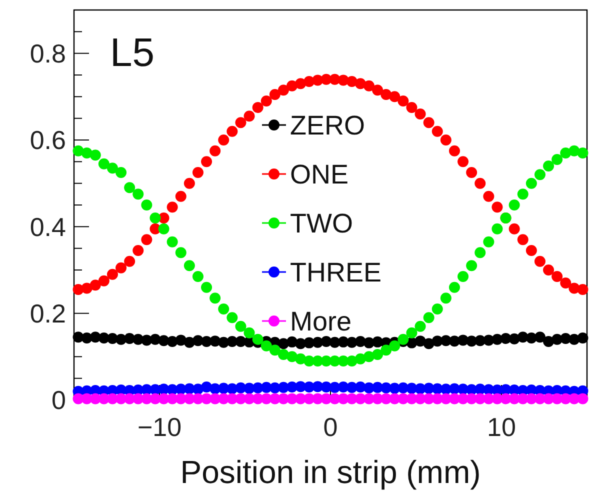  Describe the element at coordinates (159, 427) in the screenshot. I see `x-tick-label: −10` at that location.